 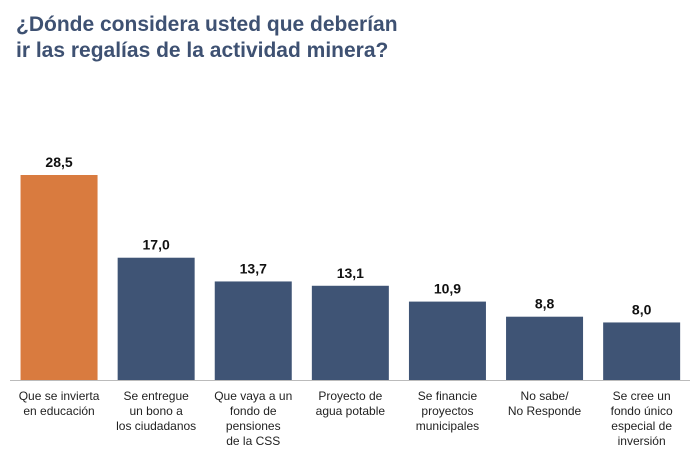 I want to click on x-tick-label: No sabe/ No Responde, so click(x=544, y=403).